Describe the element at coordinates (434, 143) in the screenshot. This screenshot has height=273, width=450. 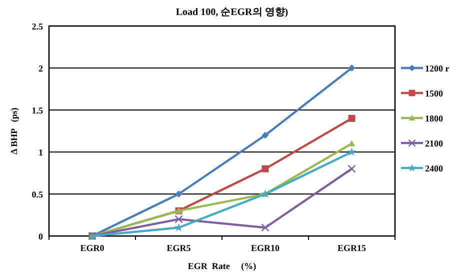
I see `legend-label: 2100` at that location.